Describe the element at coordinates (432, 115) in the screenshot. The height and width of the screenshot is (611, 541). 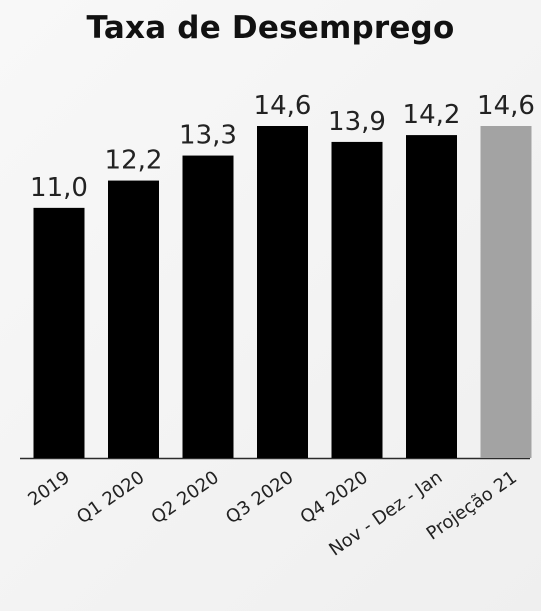
I see `data-label-5: 14,2` at that location.